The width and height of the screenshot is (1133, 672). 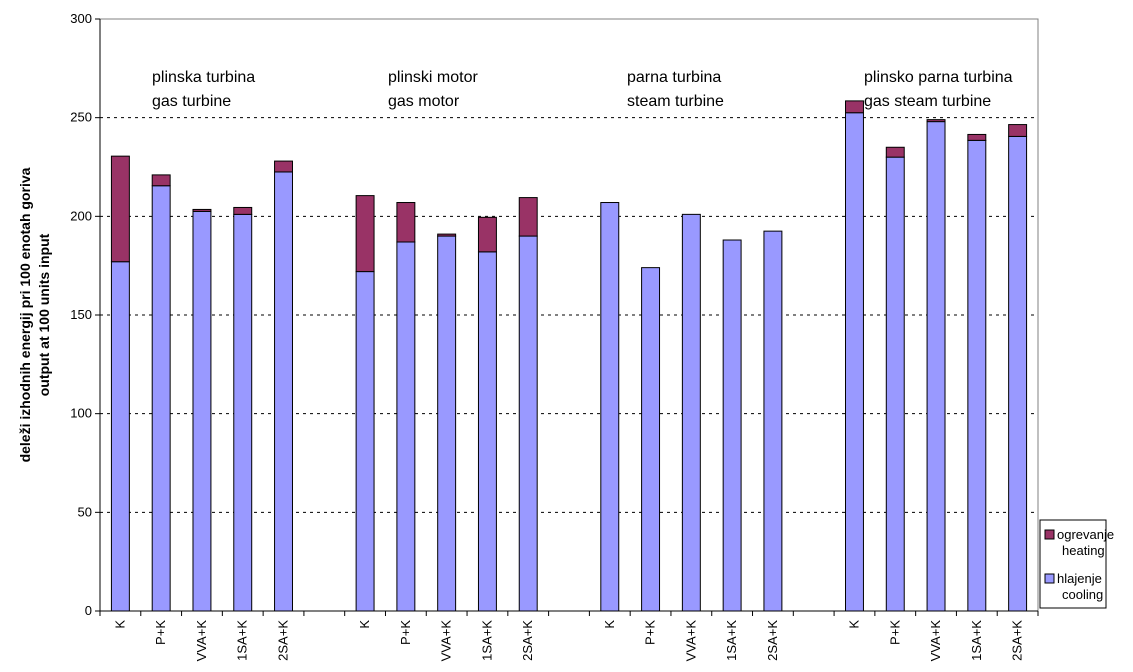 What do you see at coordinates (674, 77) in the screenshot?
I see `group-label: parna turbina` at bounding box center [674, 77].